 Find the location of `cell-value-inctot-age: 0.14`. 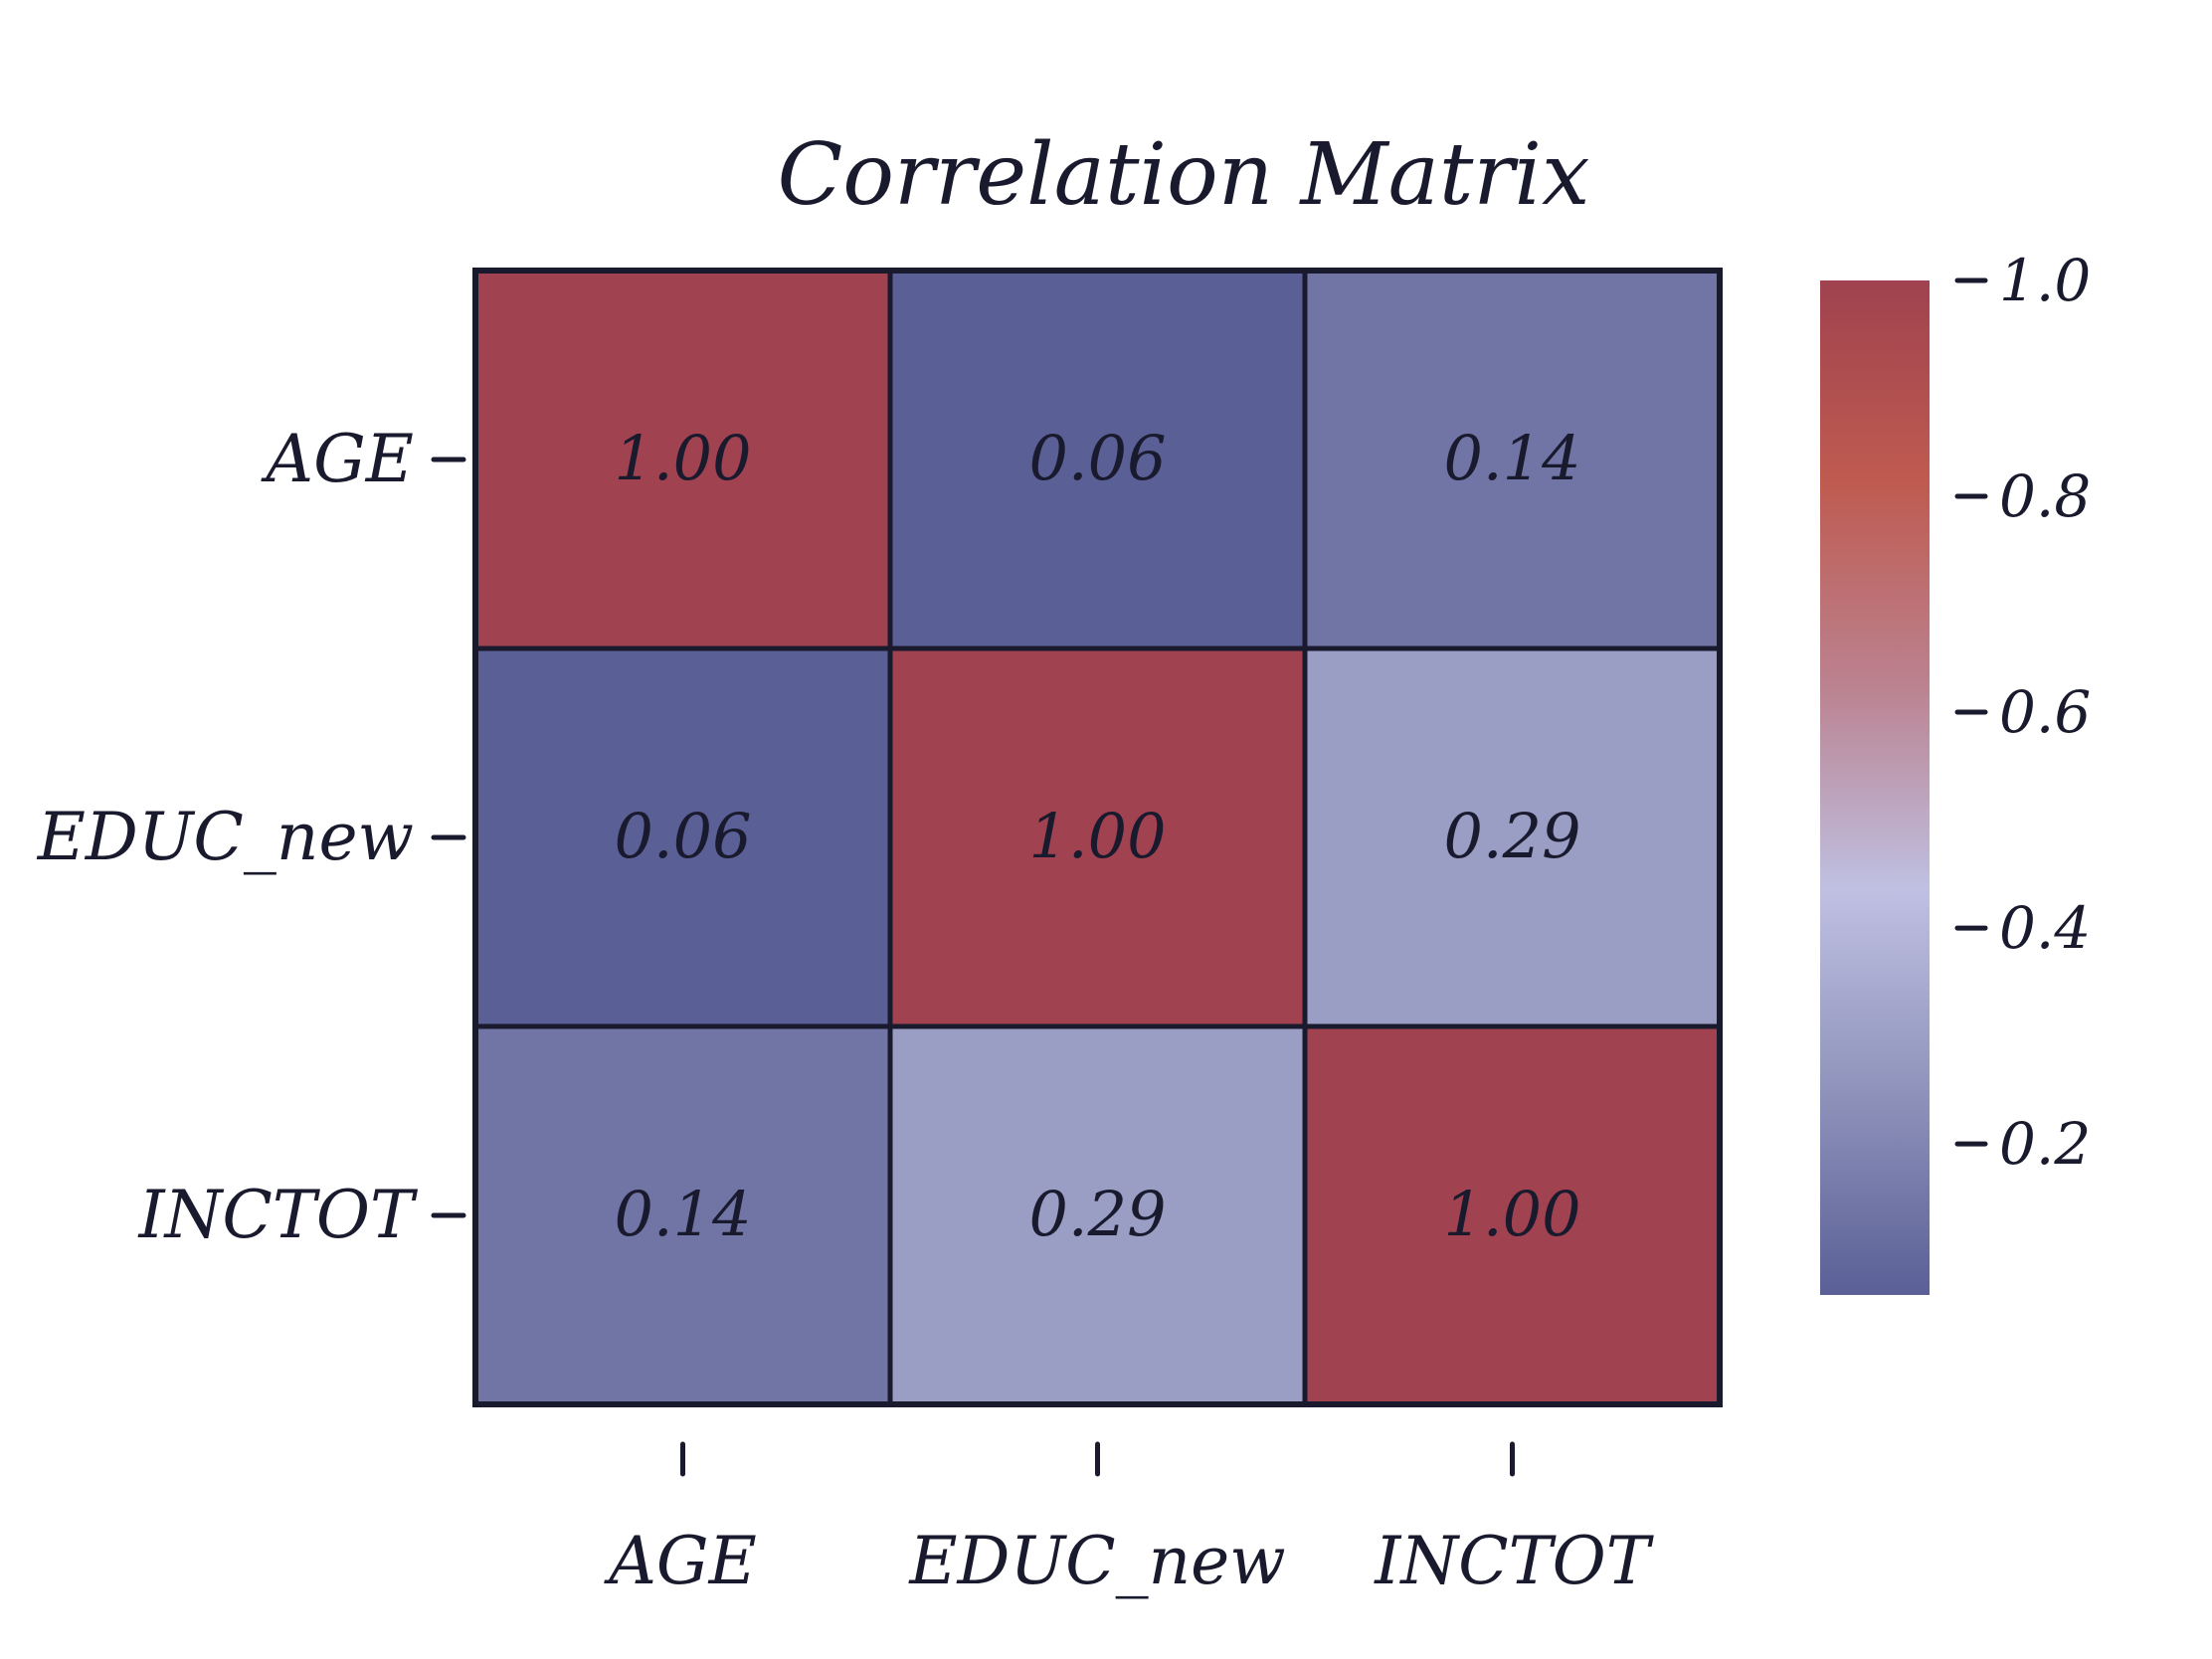

cell-value-inctot-age: 0.14 is located at coordinates (682, 1214).